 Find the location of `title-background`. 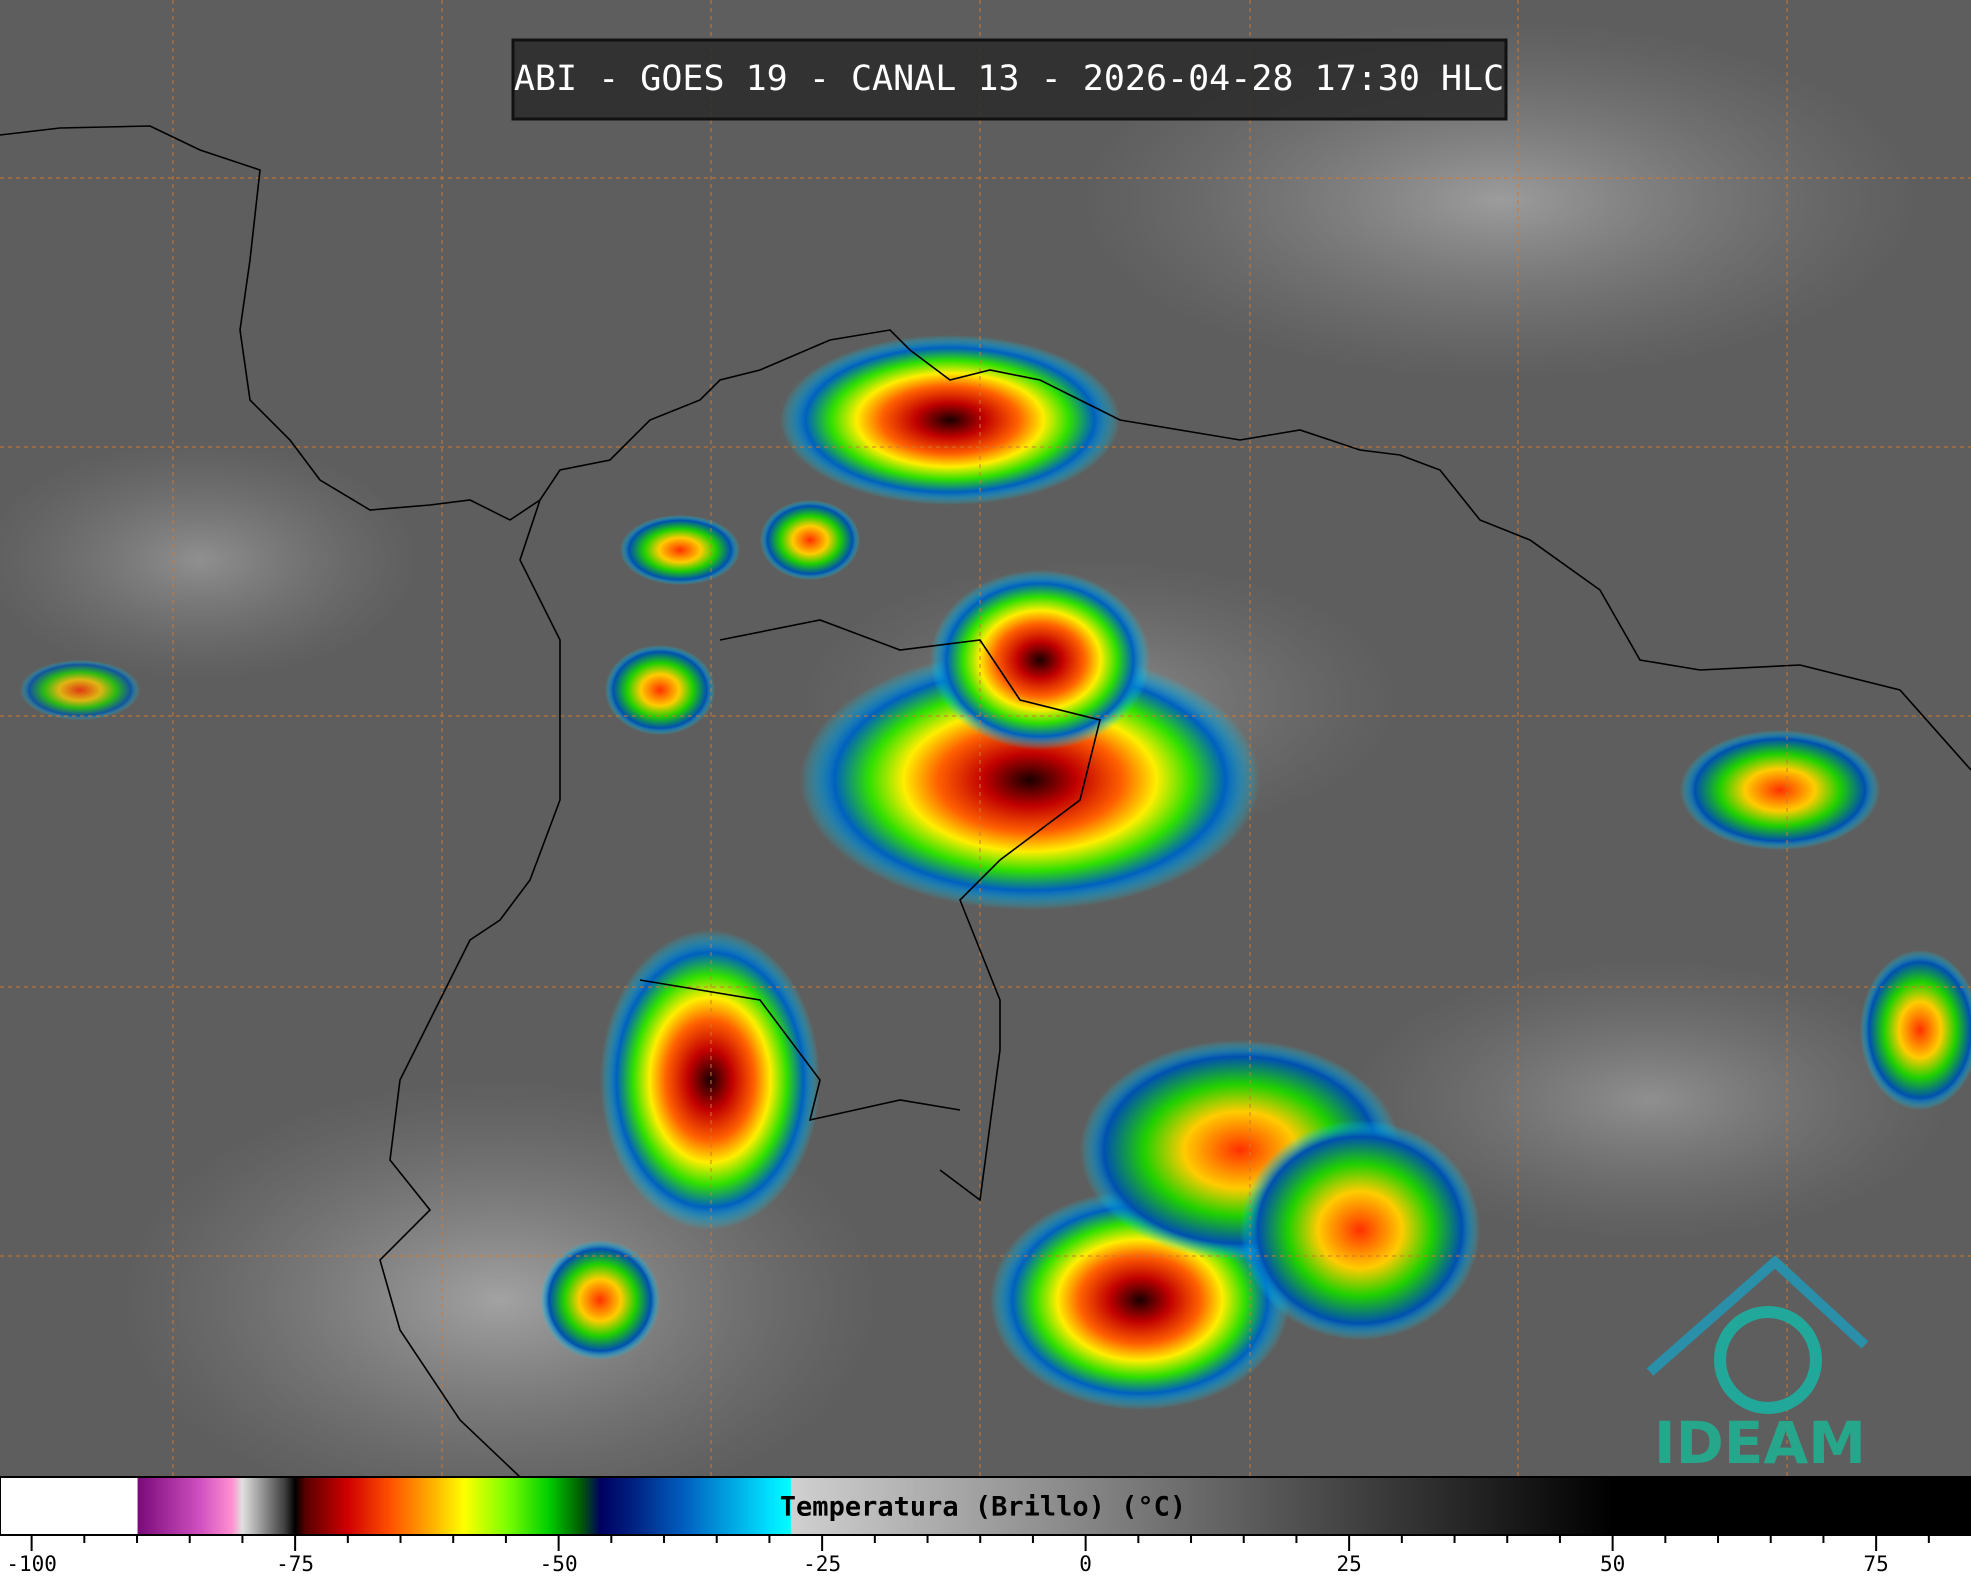

title-background is located at coordinates (1009, 79).